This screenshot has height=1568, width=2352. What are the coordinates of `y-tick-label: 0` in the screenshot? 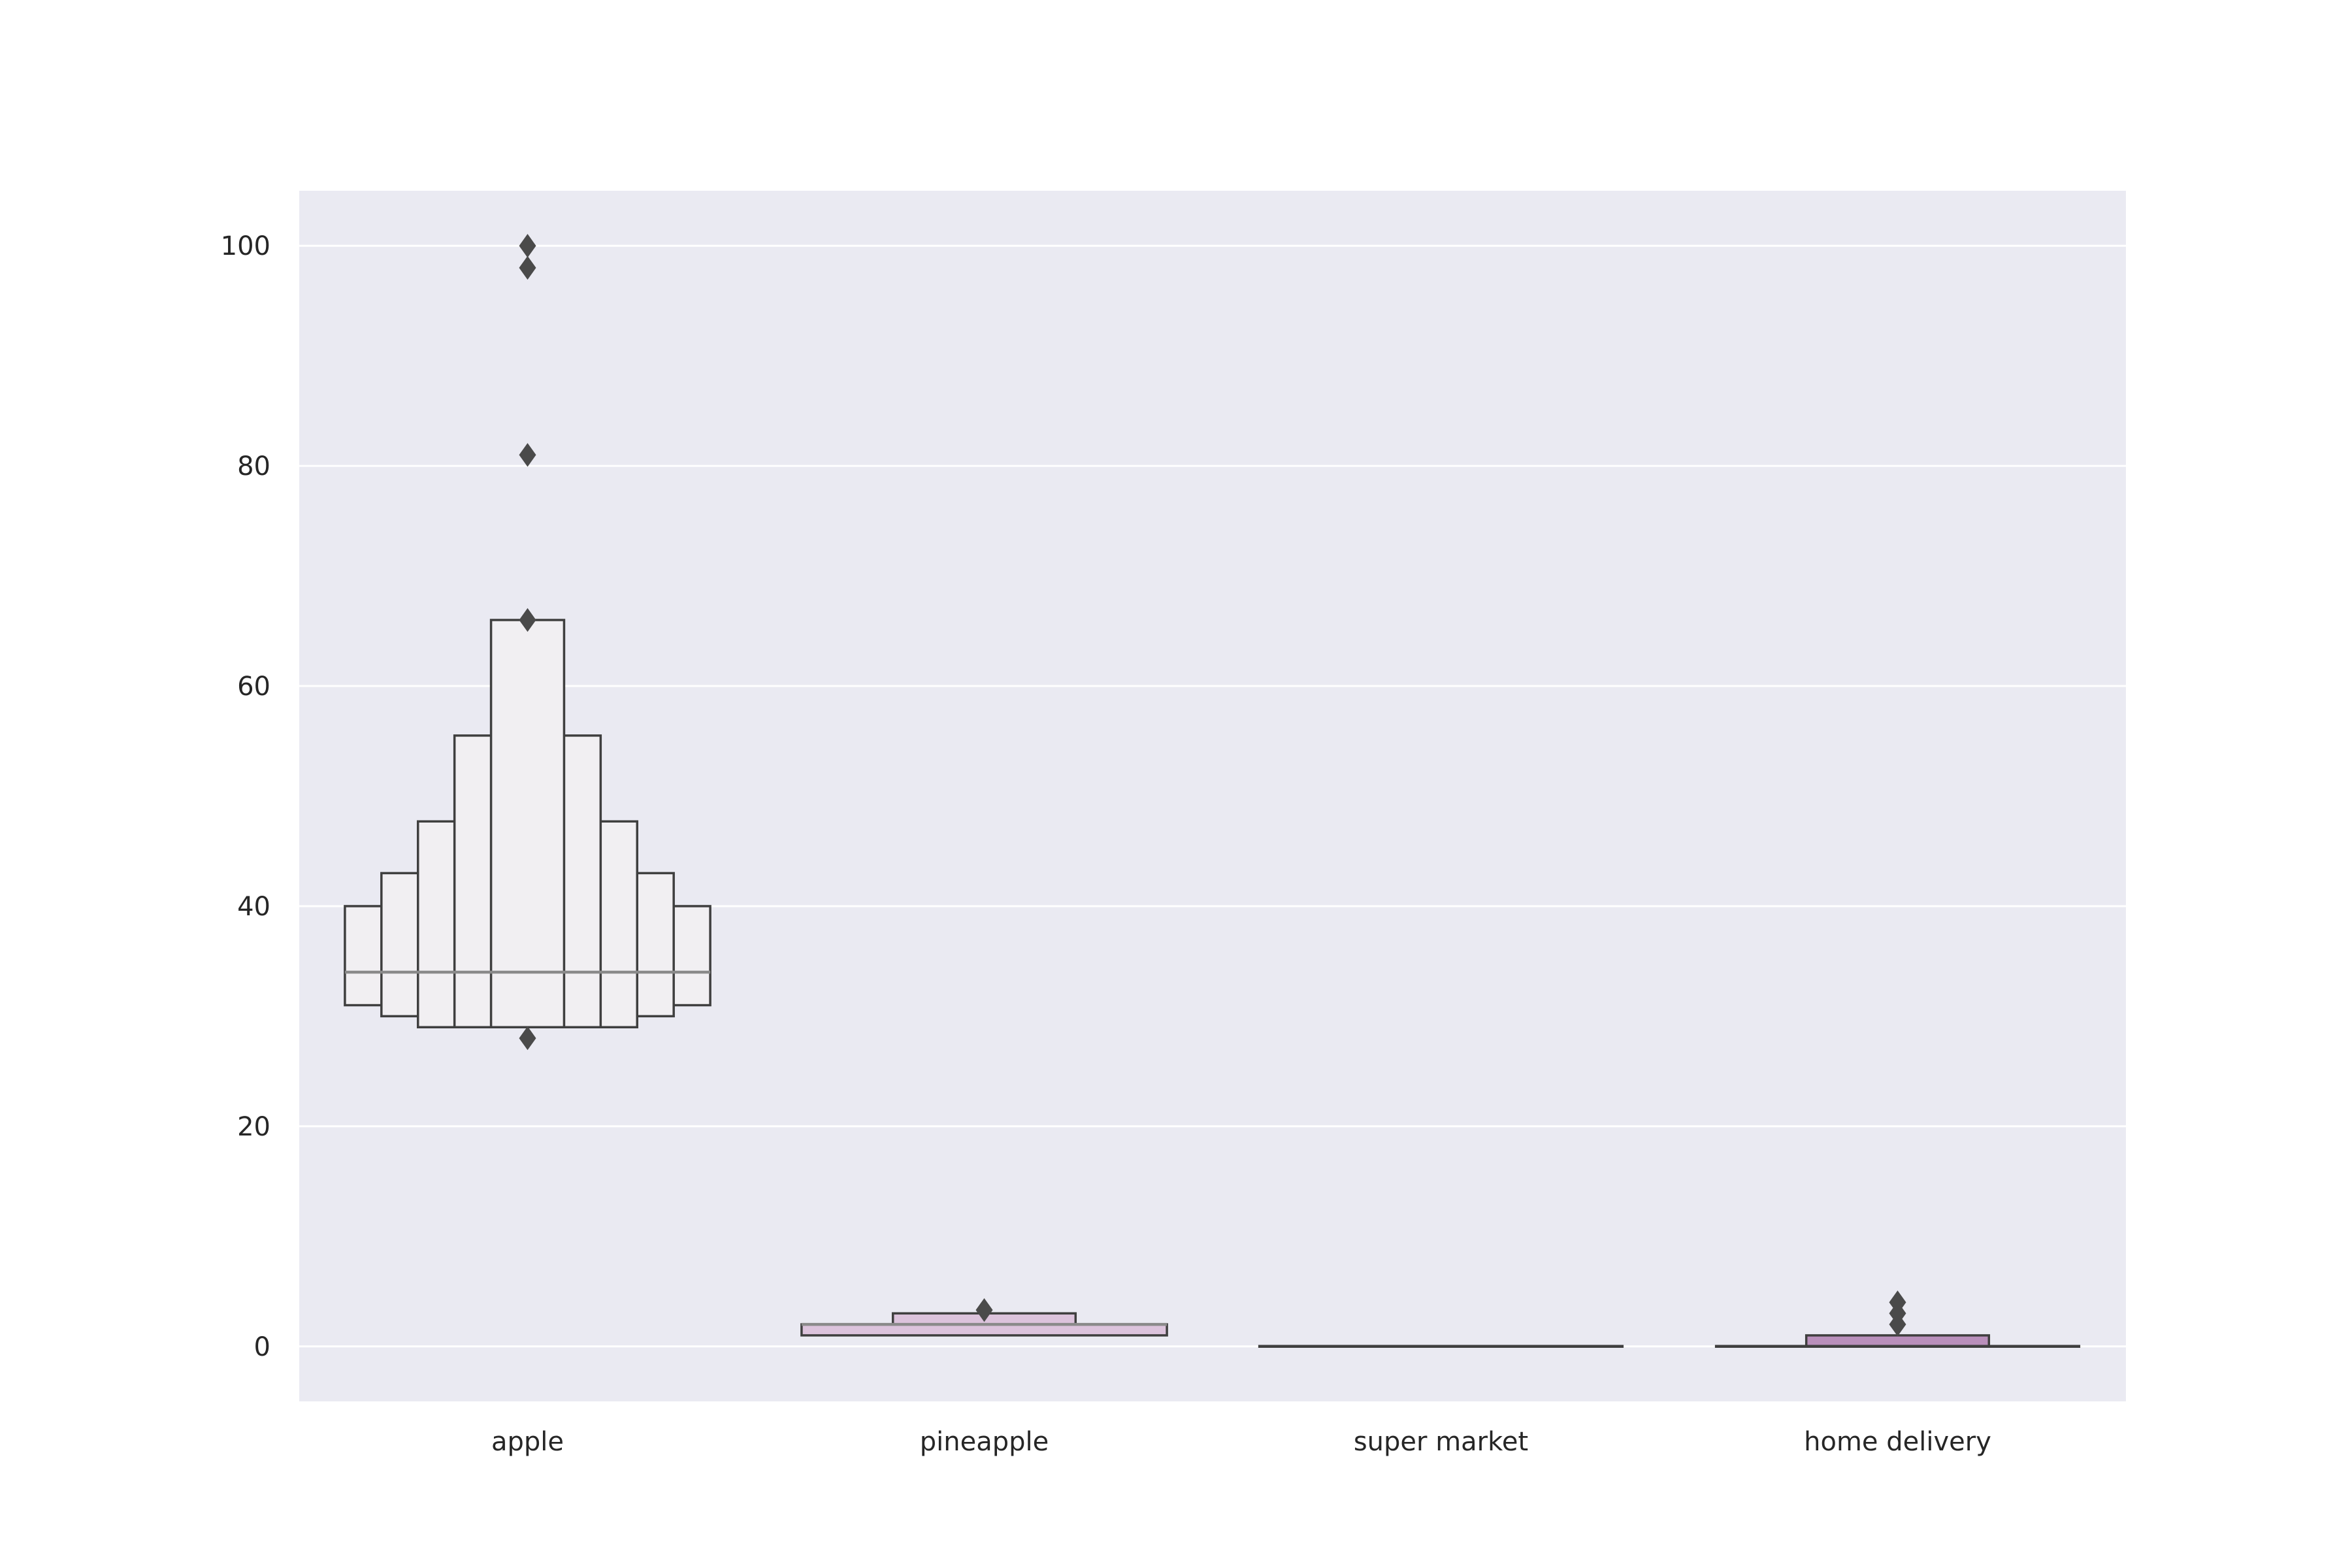 It's located at (262, 1347).